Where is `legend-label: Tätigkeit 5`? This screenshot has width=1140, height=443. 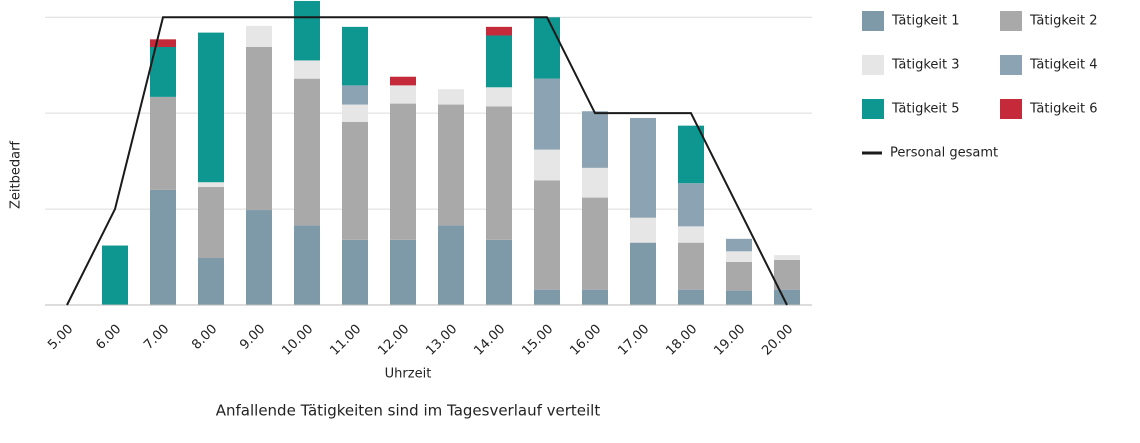
legend-label: Tätigkeit 5 is located at coordinates (925, 109).